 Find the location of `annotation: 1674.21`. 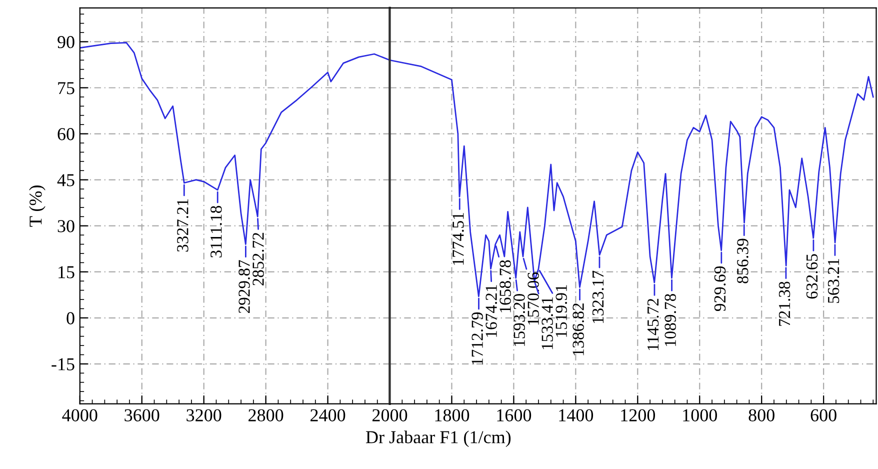

annotation: 1674.21 is located at coordinates (491, 311).